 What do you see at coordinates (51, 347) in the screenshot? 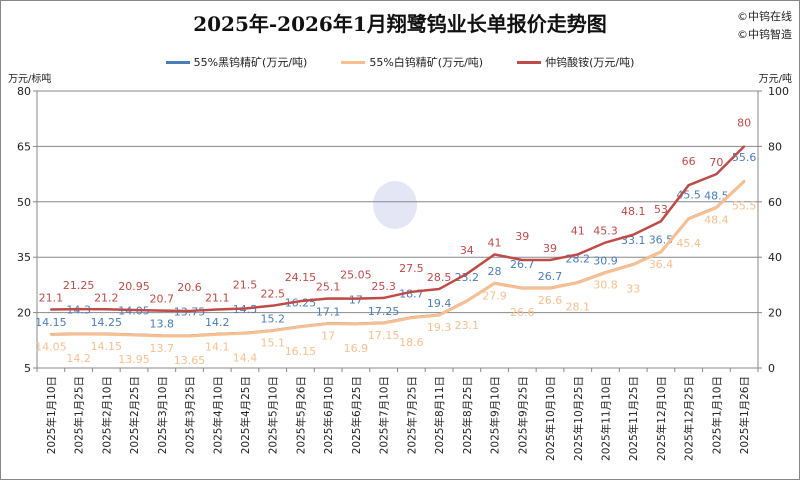
I see `data-label: 14.05` at bounding box center [51, 347].